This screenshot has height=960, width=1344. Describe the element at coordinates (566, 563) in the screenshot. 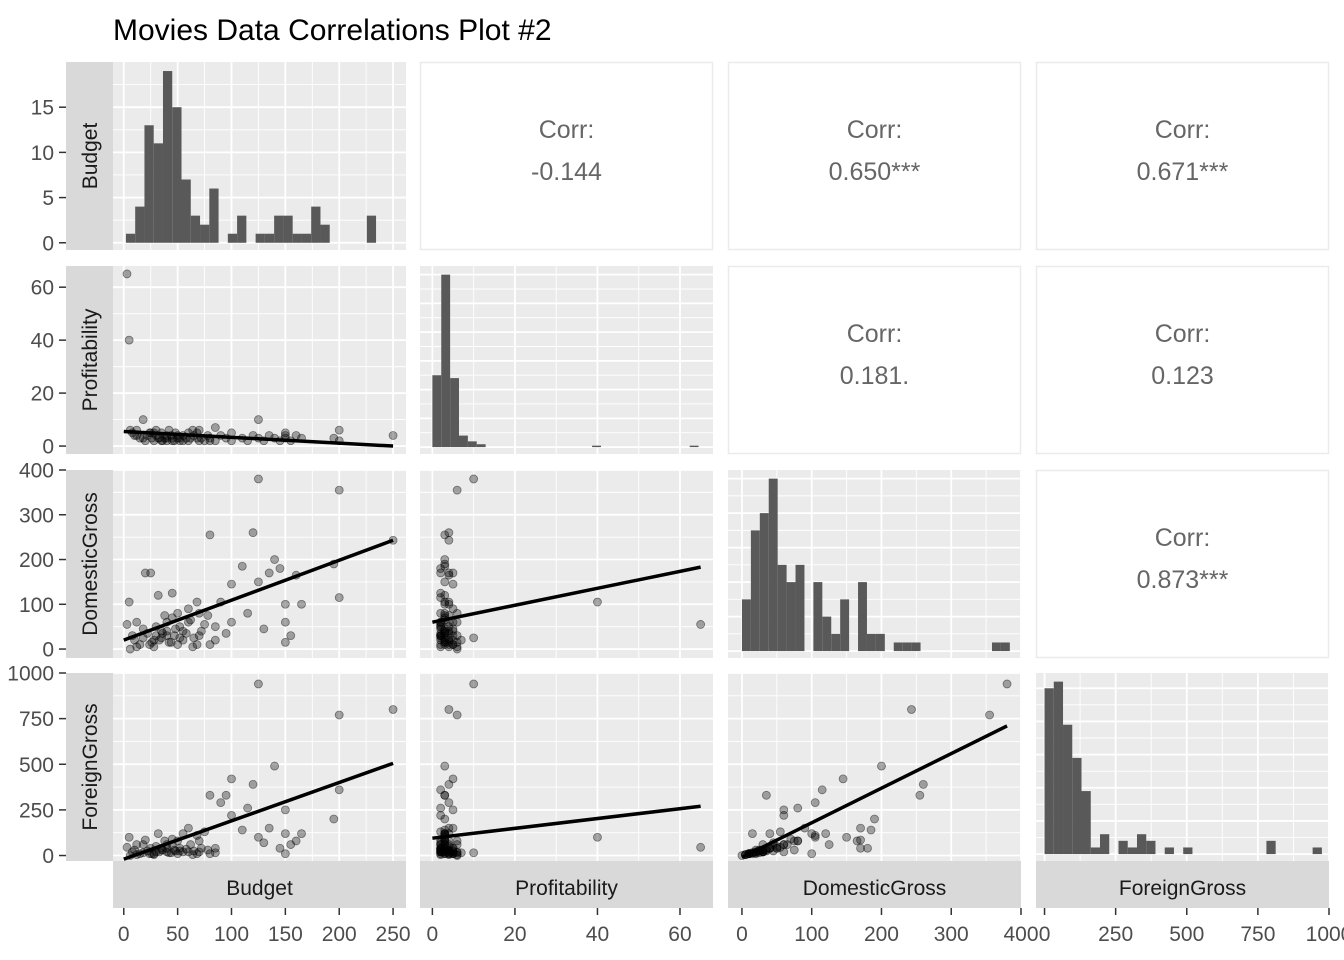

I see `panel-domesticgross-profitability` at that location.